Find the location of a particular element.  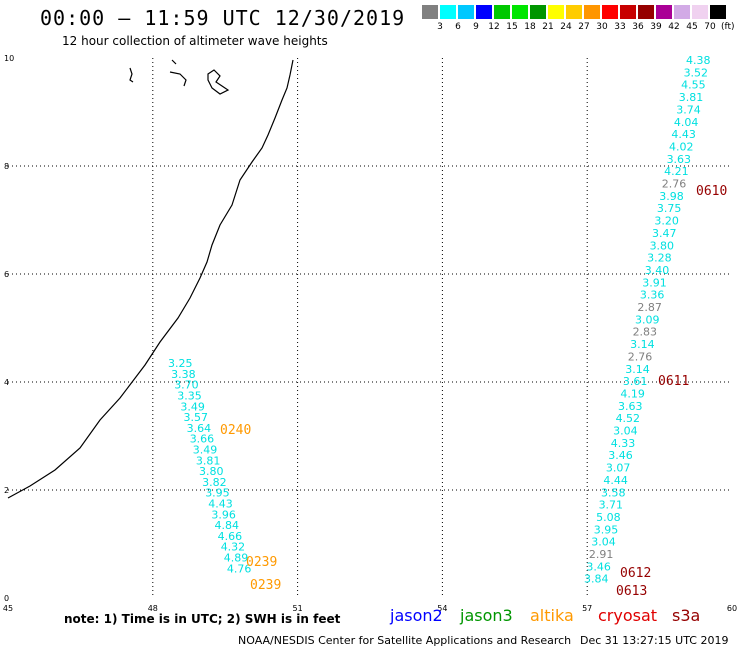

island-outline is located at coordinates (131, 75).